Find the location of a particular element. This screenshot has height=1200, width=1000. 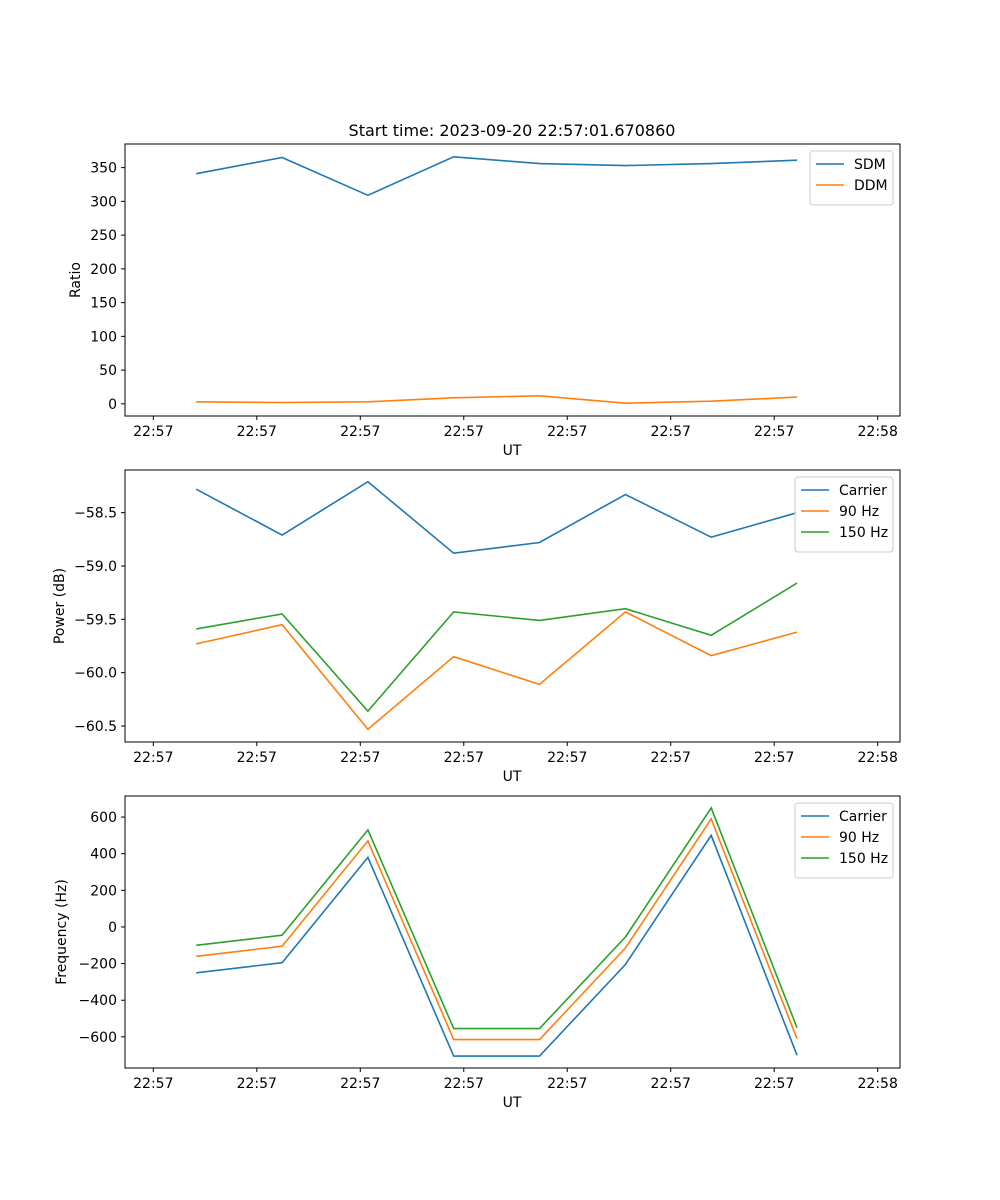

frequency-y-tick-label: 600 is located at coordinates (103, 818).